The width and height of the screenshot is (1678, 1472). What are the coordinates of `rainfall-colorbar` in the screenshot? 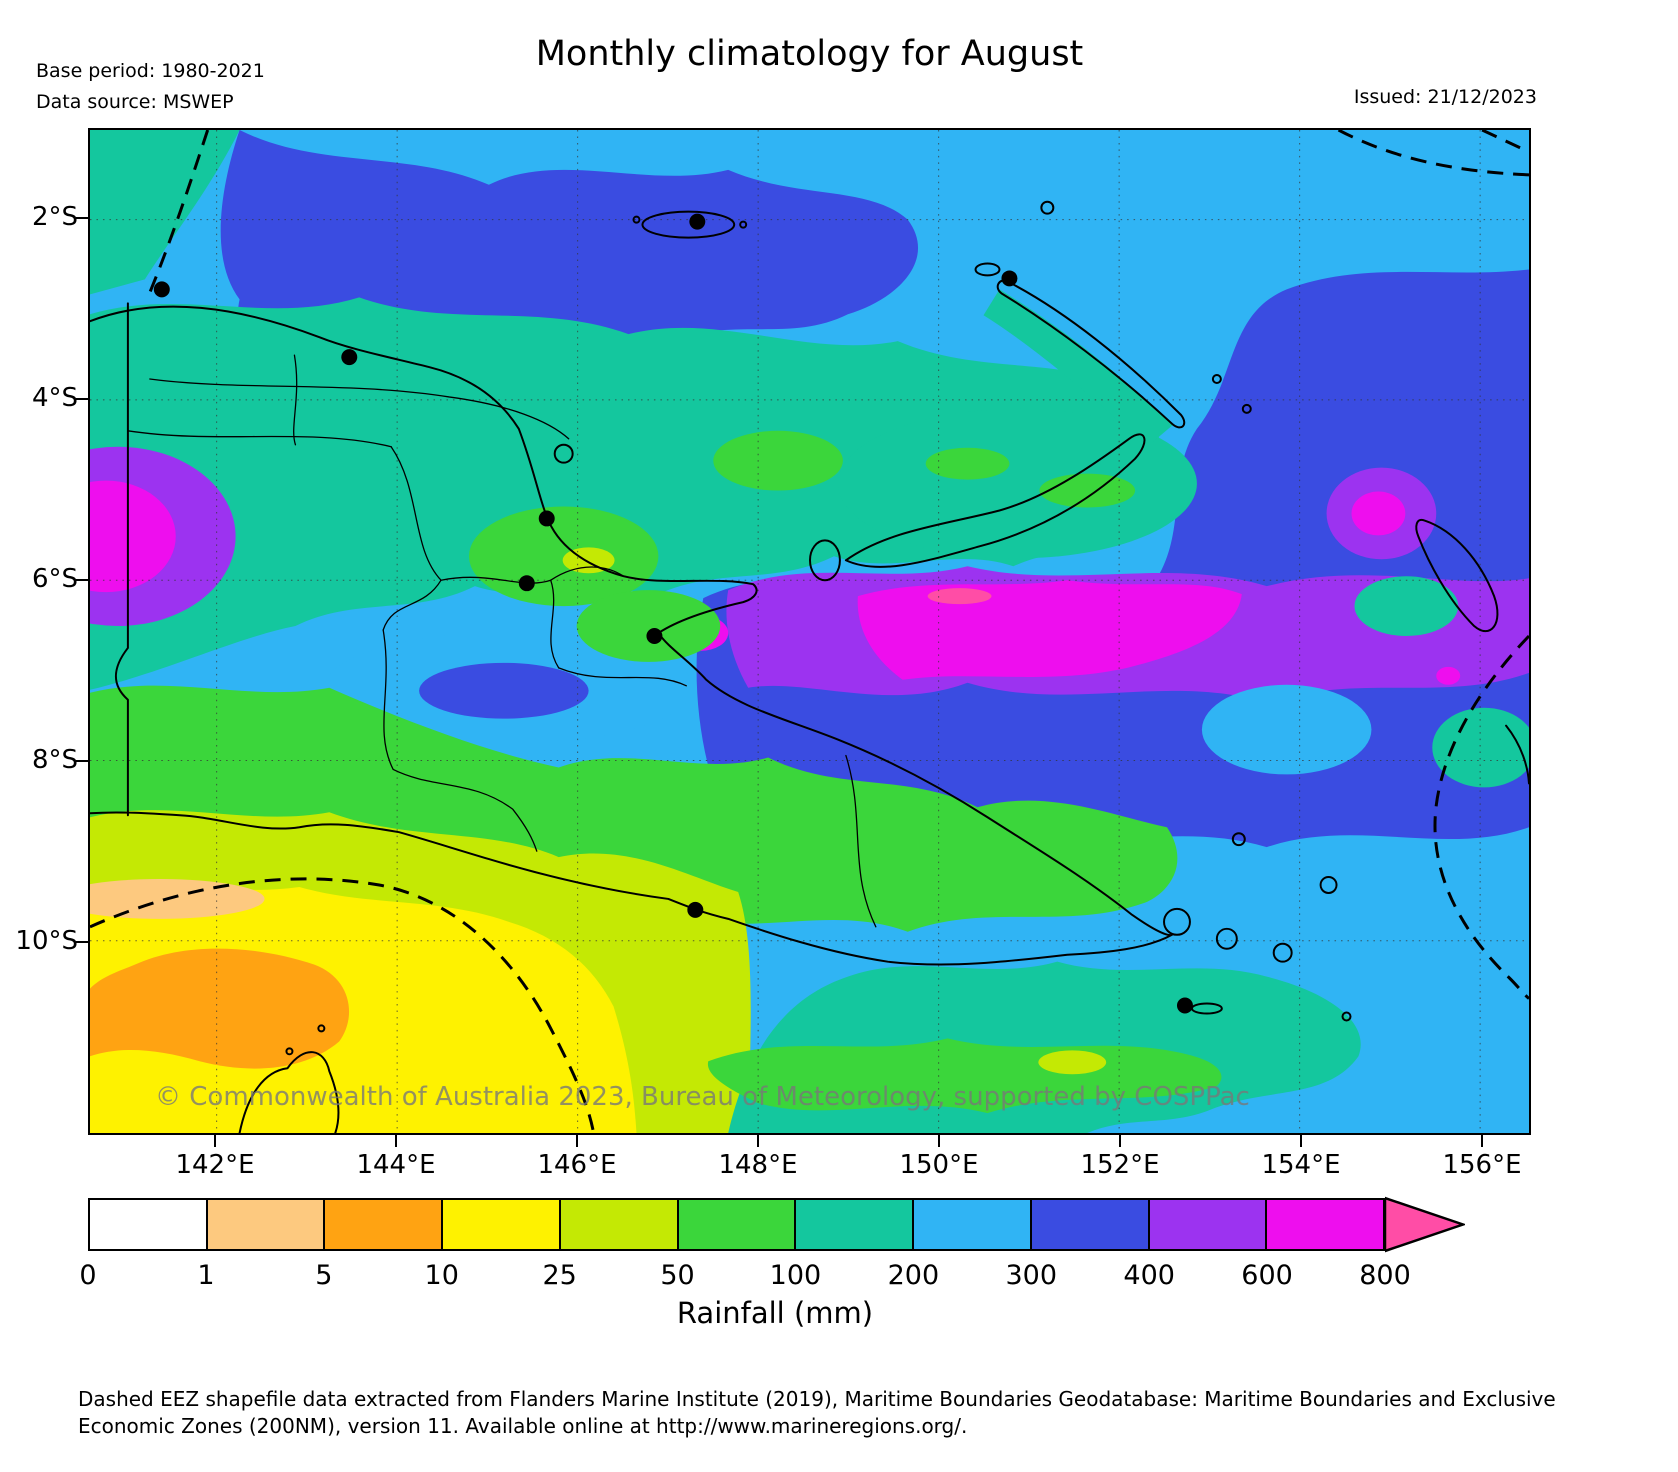 It's located at (736, 1224).